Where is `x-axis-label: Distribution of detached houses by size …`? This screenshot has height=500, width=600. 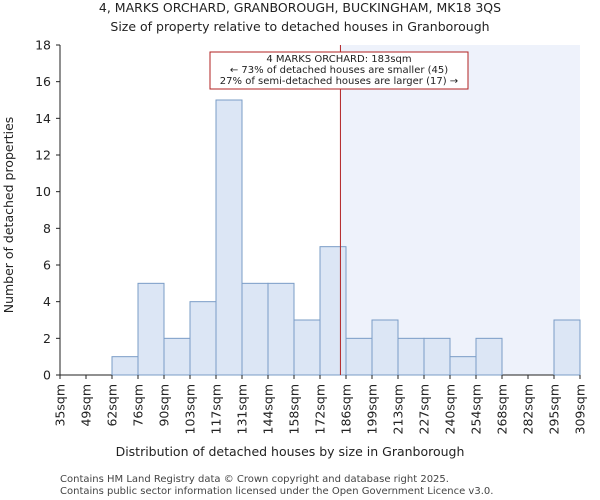
x-axis-label: Distribution of detached houses by size … is located at coordinates (290, 451).